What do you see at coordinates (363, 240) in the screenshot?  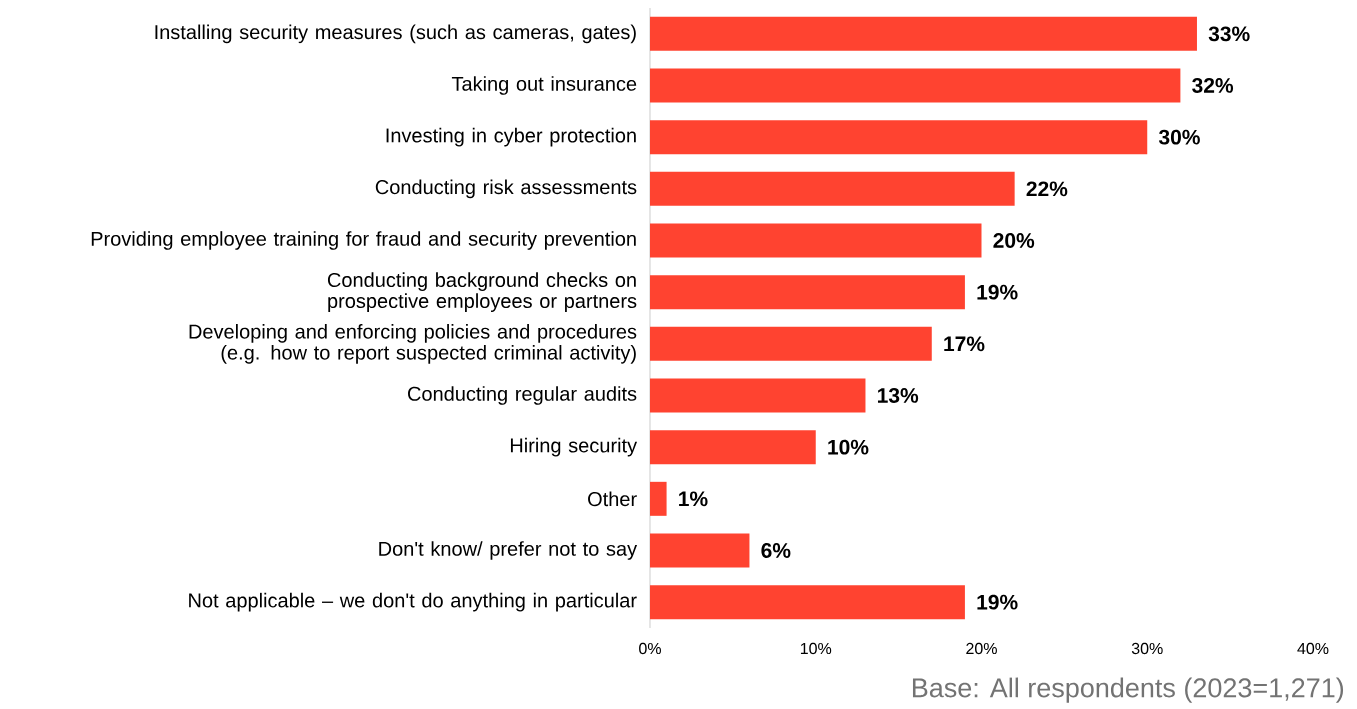 I see `y-tick-label: Providing employee training for fraud and security prevention` at bounding box center [363, 240].